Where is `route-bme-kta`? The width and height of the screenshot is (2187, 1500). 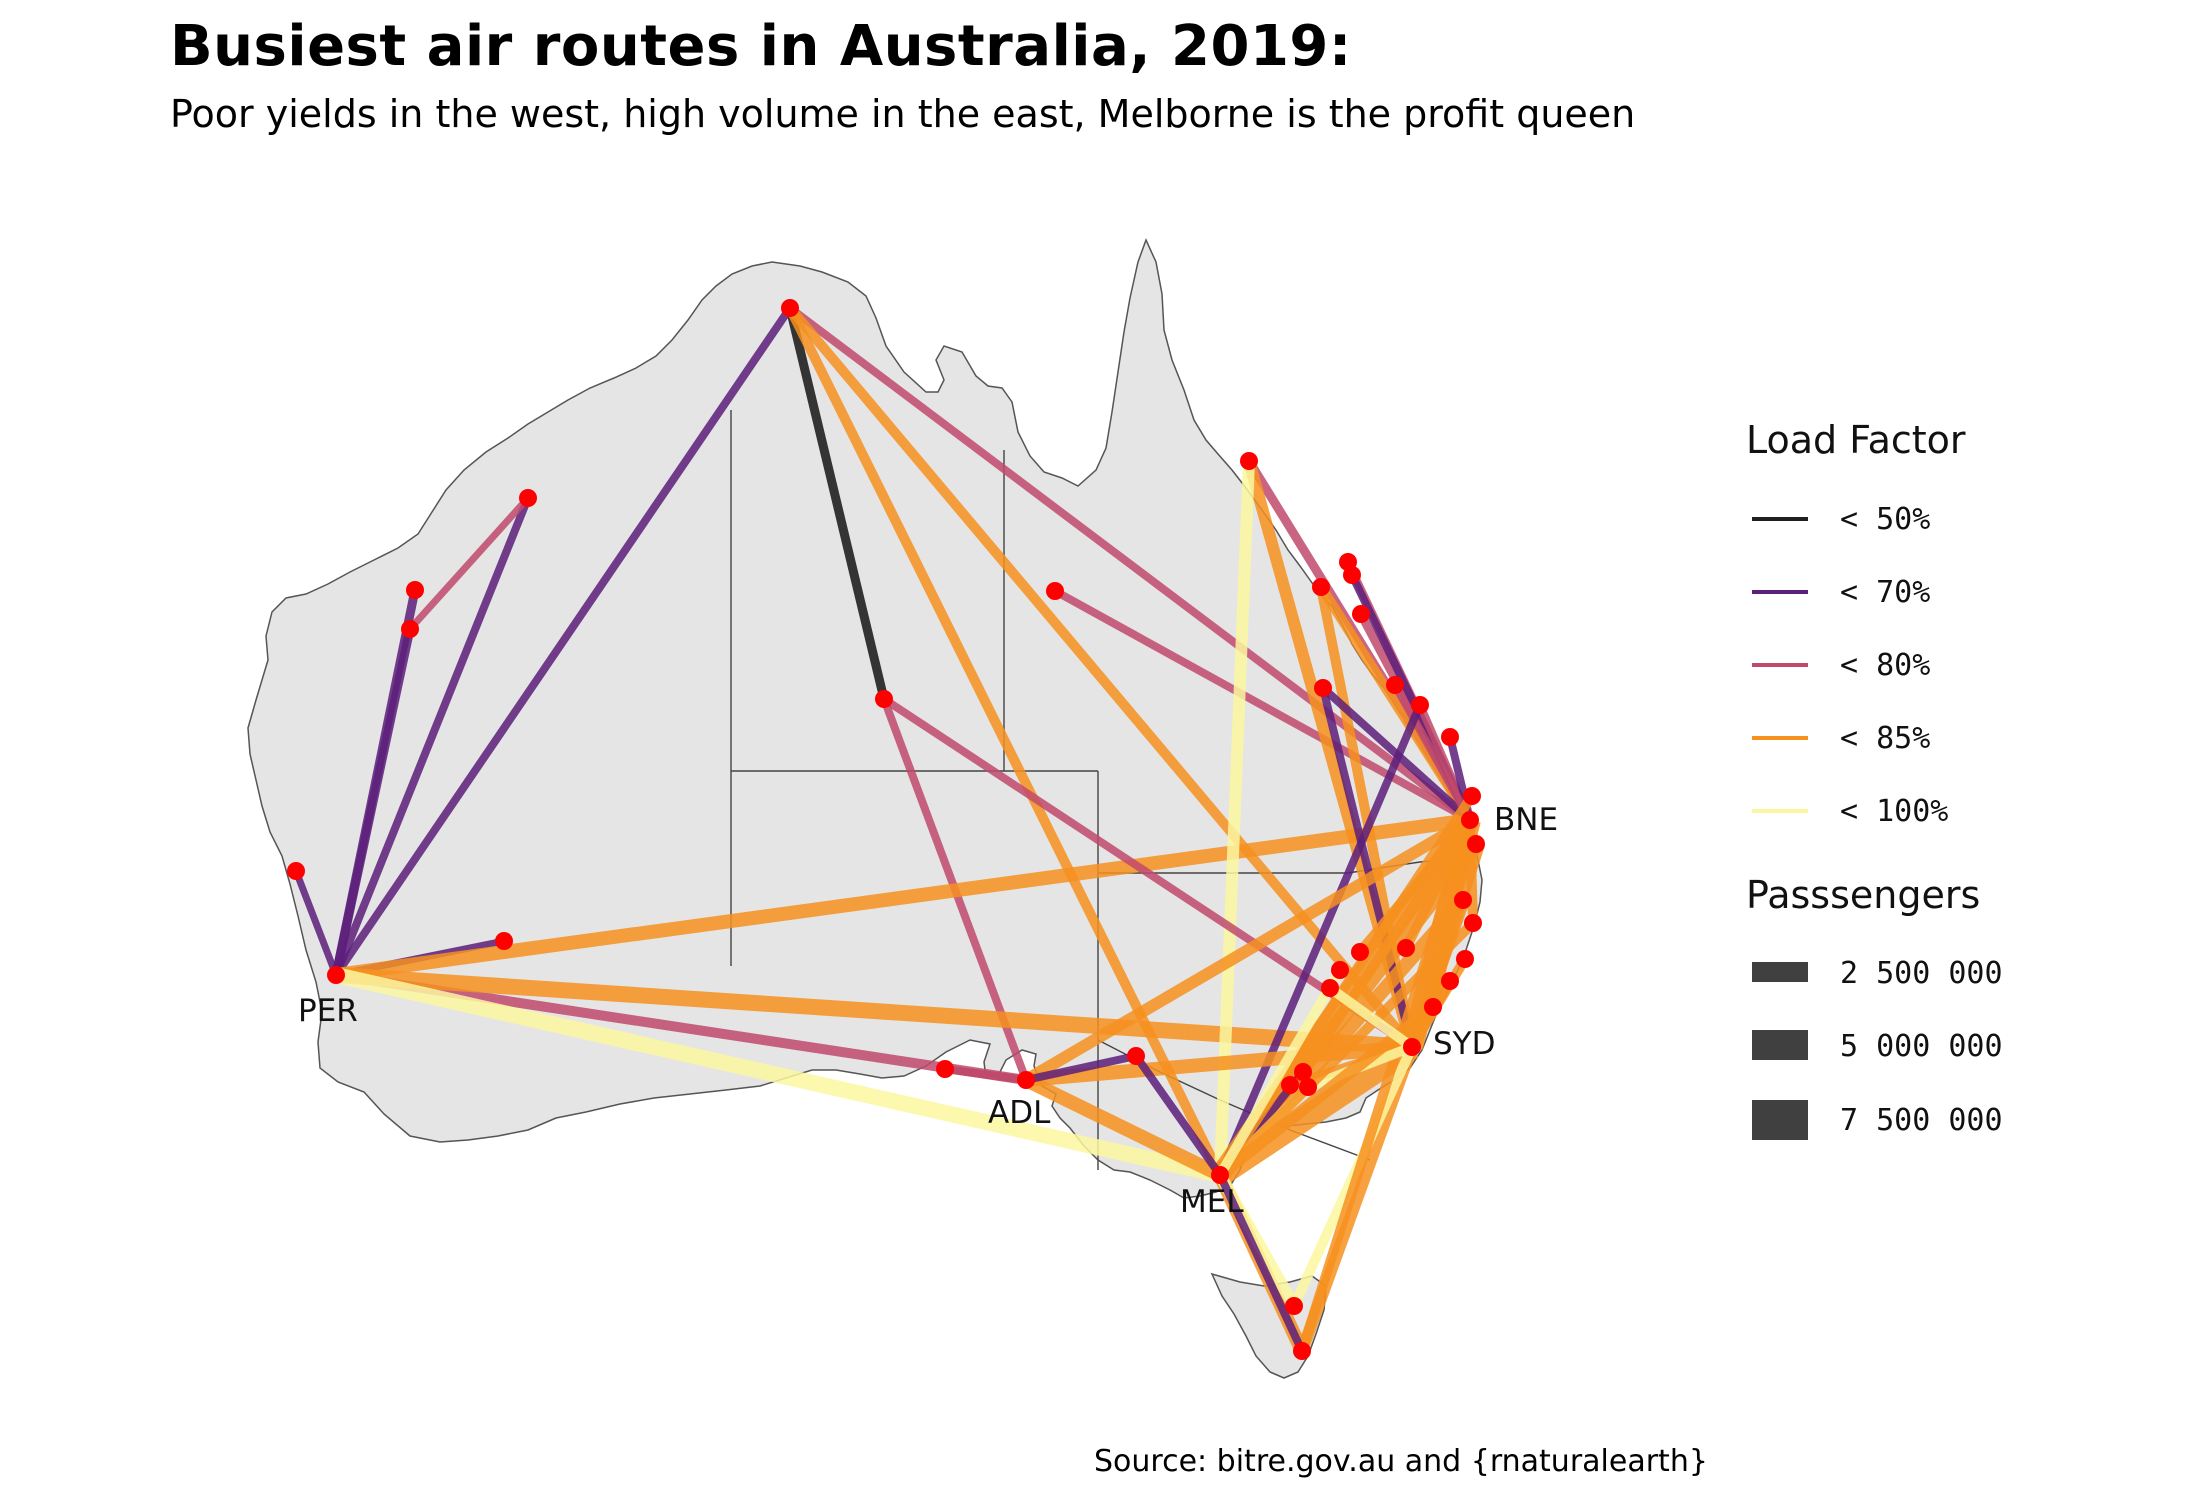
route-bme-kta is located at coordinates (469, 563).